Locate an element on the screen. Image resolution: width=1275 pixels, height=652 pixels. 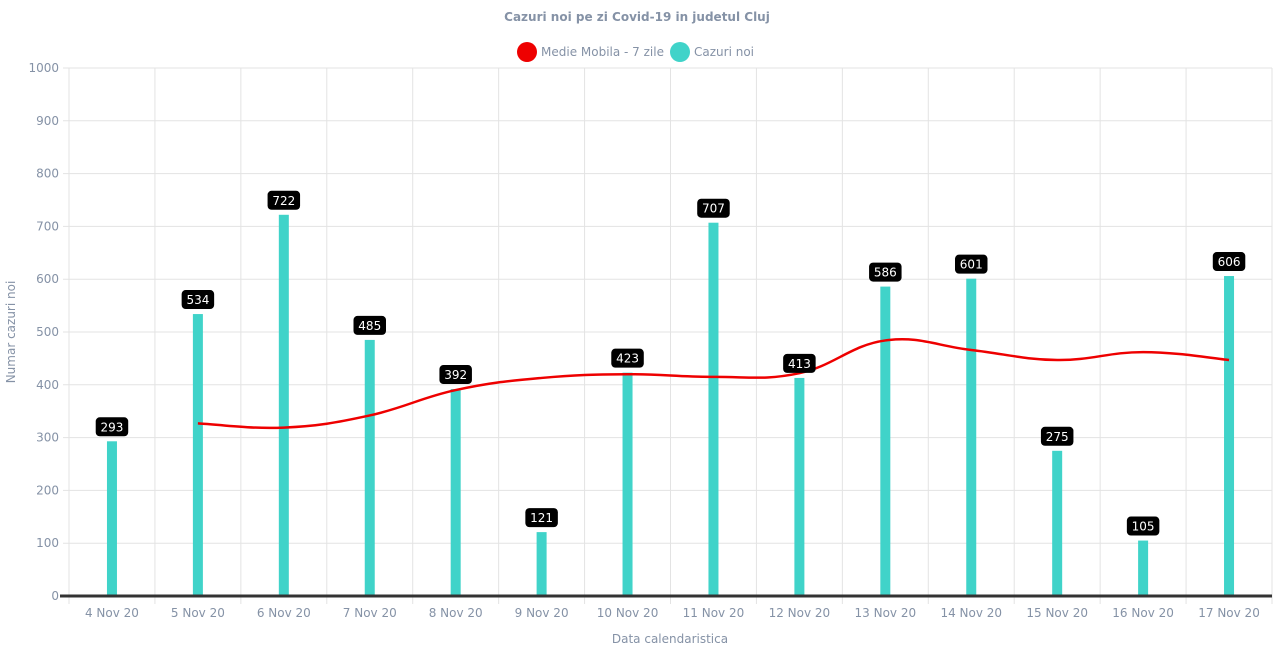
data-label-text: 293 is located at coordinates (112, 427).